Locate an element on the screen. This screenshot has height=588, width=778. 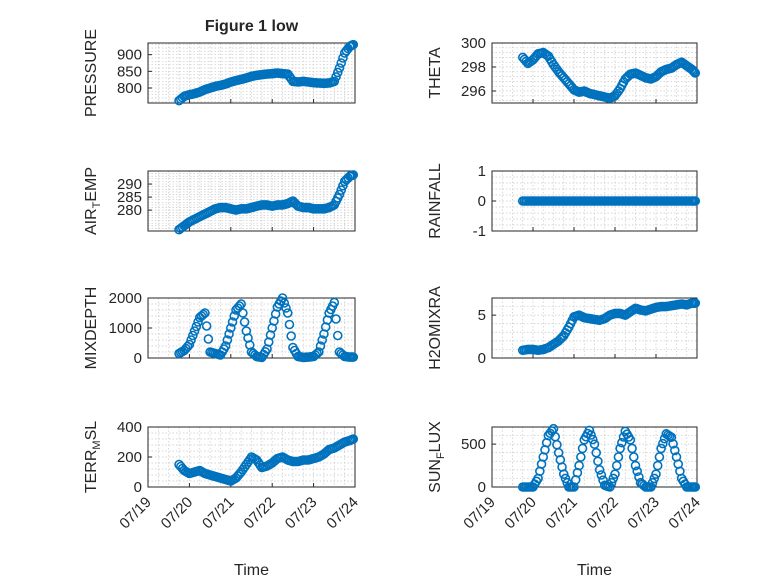
chart-title: Figure 1 low is located at coordinates (252, 26).